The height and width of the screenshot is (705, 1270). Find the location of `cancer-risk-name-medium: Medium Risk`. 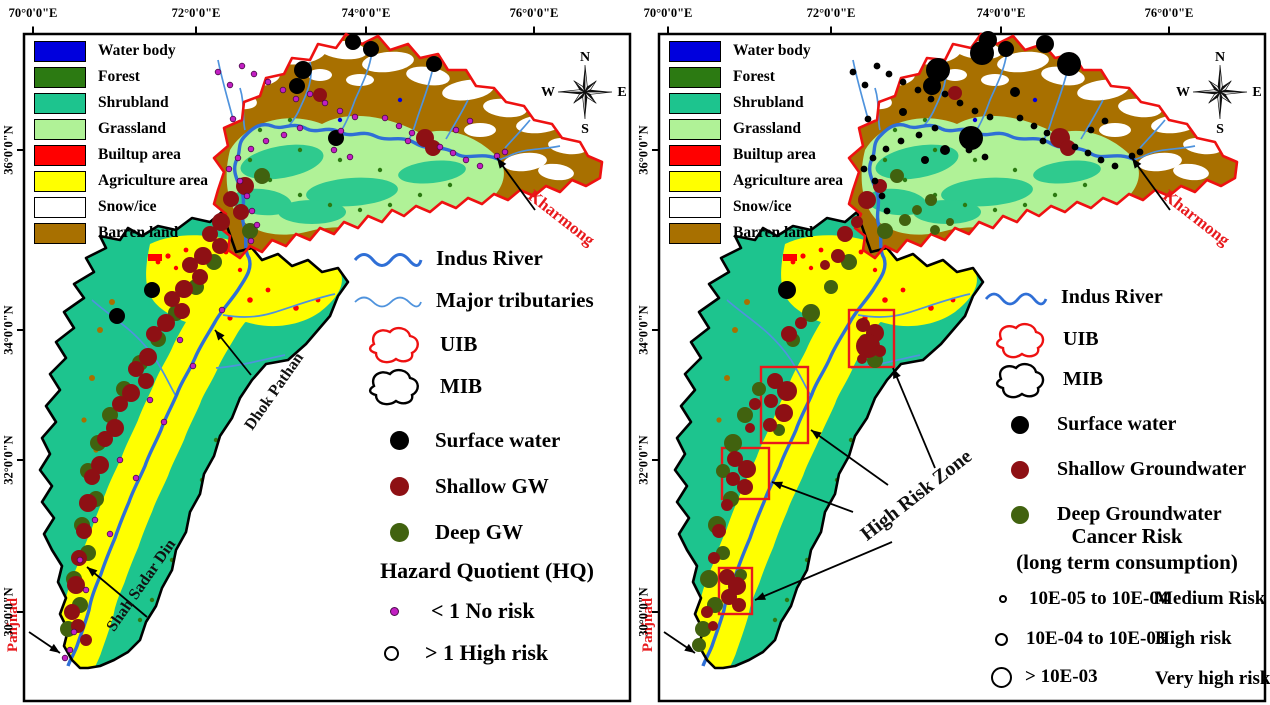

cancer-risk-name-medium: Medium Risk is located at coordinates (1210, 598).